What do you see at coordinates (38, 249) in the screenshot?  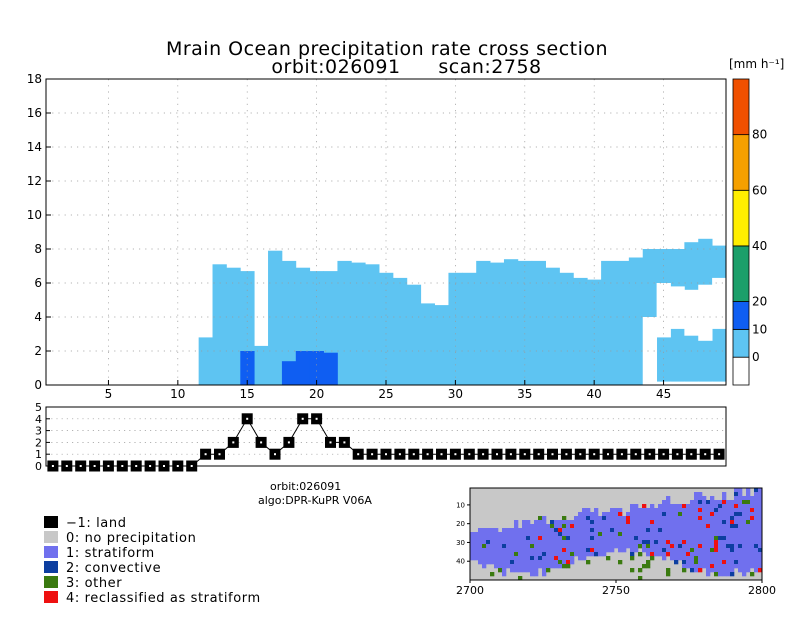 I see `y-tick-label: 8` at bounding box center [38, 249].